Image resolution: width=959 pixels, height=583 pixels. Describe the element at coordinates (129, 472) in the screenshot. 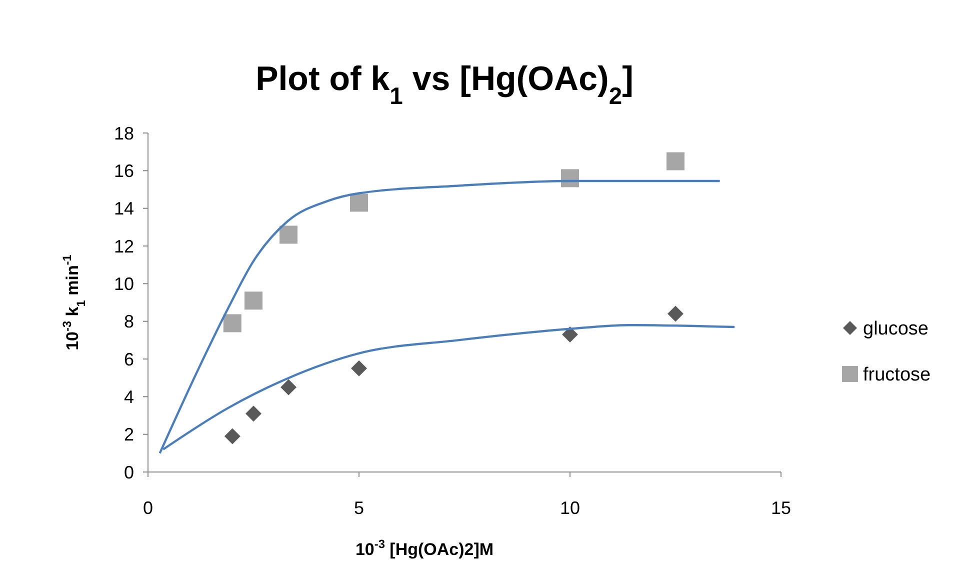

I see `y-tick-label: 0` at that location.